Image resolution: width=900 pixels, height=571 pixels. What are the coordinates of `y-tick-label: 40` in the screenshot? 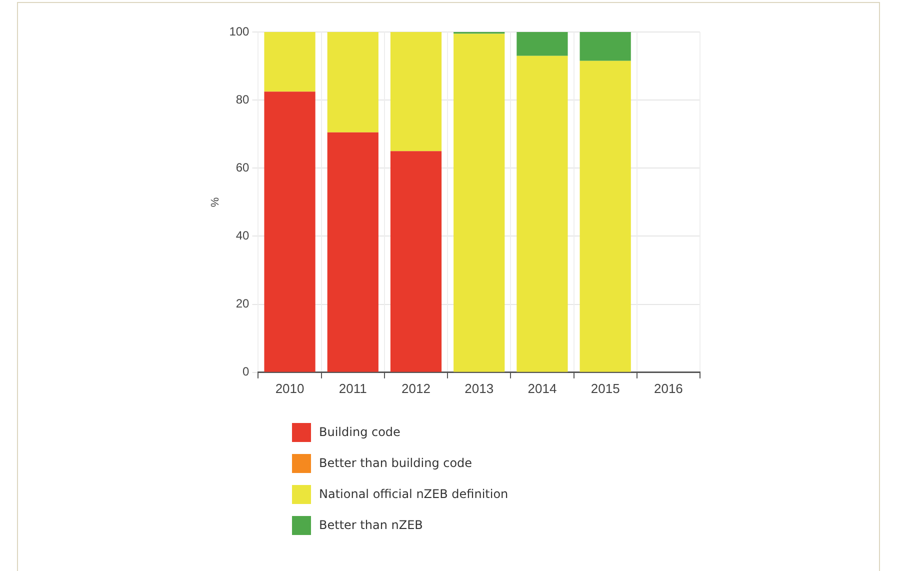 It's located at (243, 235).